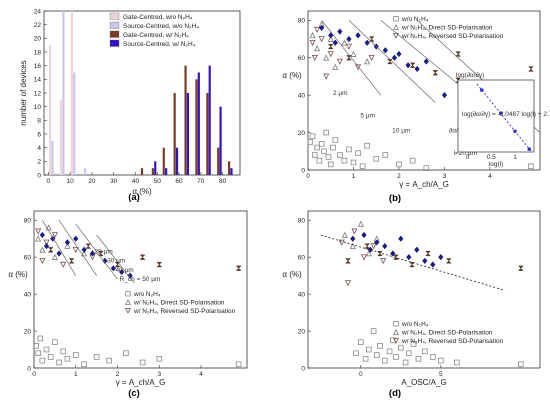 The image size is (550, 403). Describe the element at coordinates (76, 374) in the screenshot. I see `x-tick-label: 1` at that location.